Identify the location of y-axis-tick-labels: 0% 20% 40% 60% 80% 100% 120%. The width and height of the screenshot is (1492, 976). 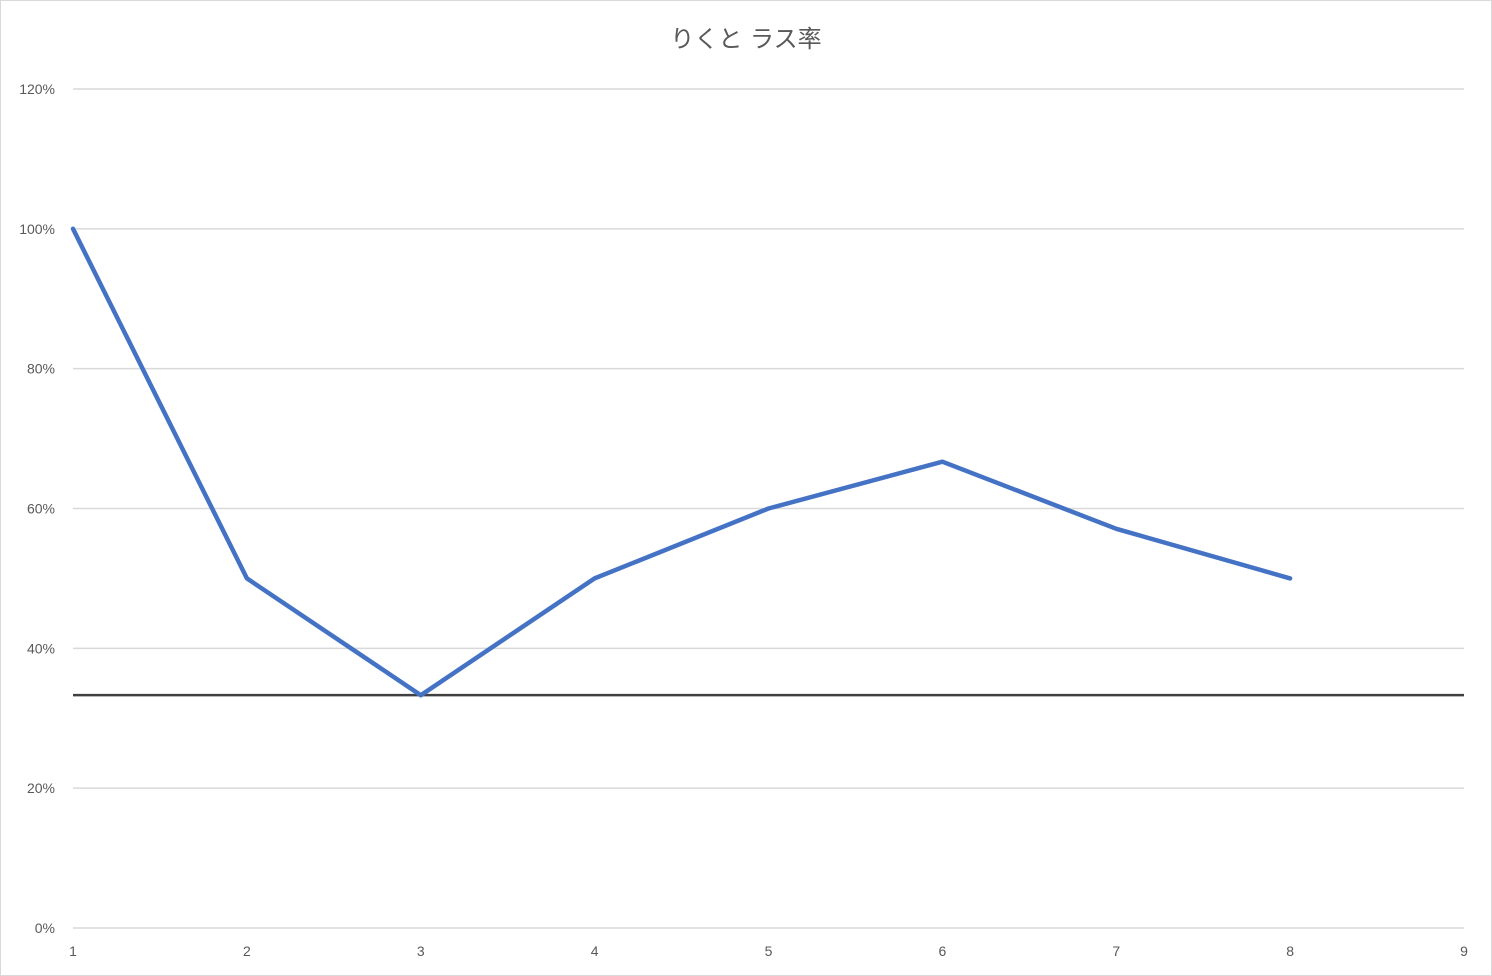
(37, 508).